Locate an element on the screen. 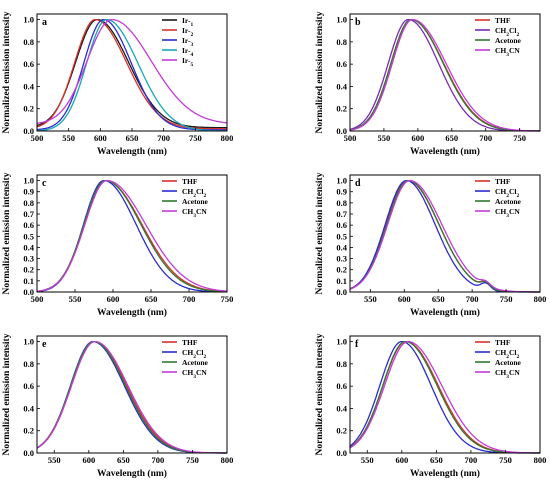  legend-label: Ir-3 is located at coordinates (187, 42).